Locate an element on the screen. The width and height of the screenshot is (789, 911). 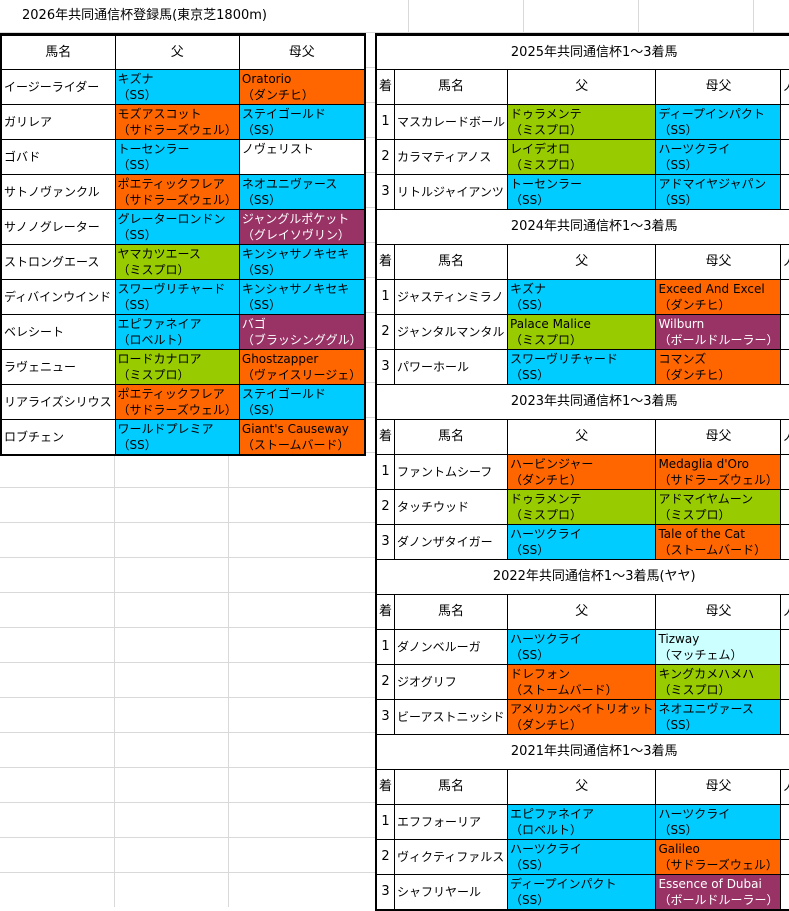
horse-name-cell: カラマティアノス is located at coordinates (451, 157).